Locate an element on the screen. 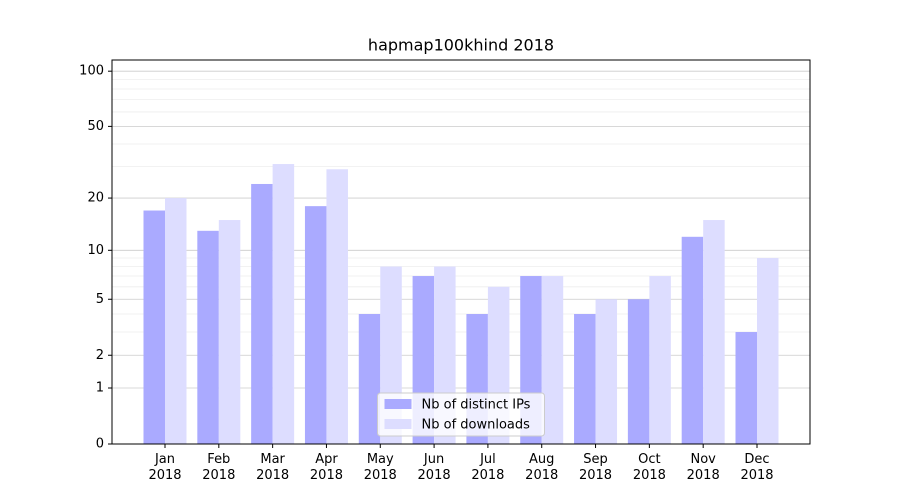  x-tick-label: Dec 2018 is located at coordinates (757, 467).